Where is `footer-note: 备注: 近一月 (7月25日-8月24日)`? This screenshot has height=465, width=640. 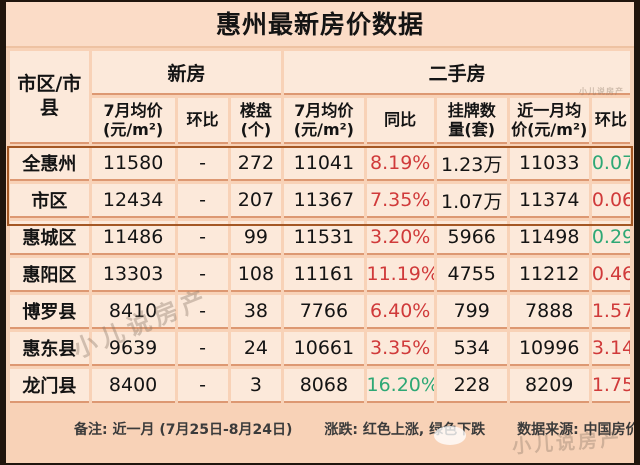
footer-note: 备注: 近一月 (7月25日-8月24日) is located at coordinates (183, 430).